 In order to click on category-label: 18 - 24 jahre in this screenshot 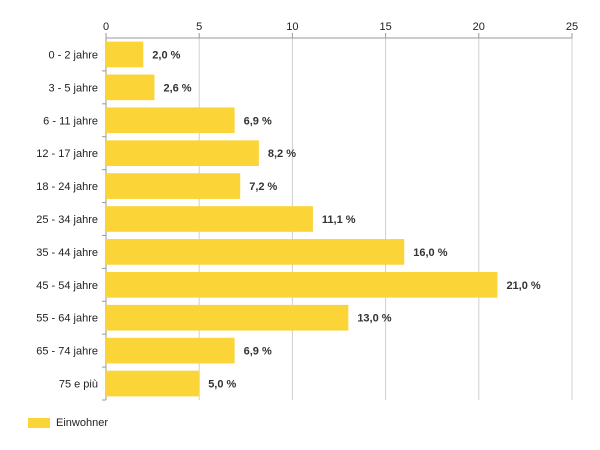, I will do `click(67, 187)`.